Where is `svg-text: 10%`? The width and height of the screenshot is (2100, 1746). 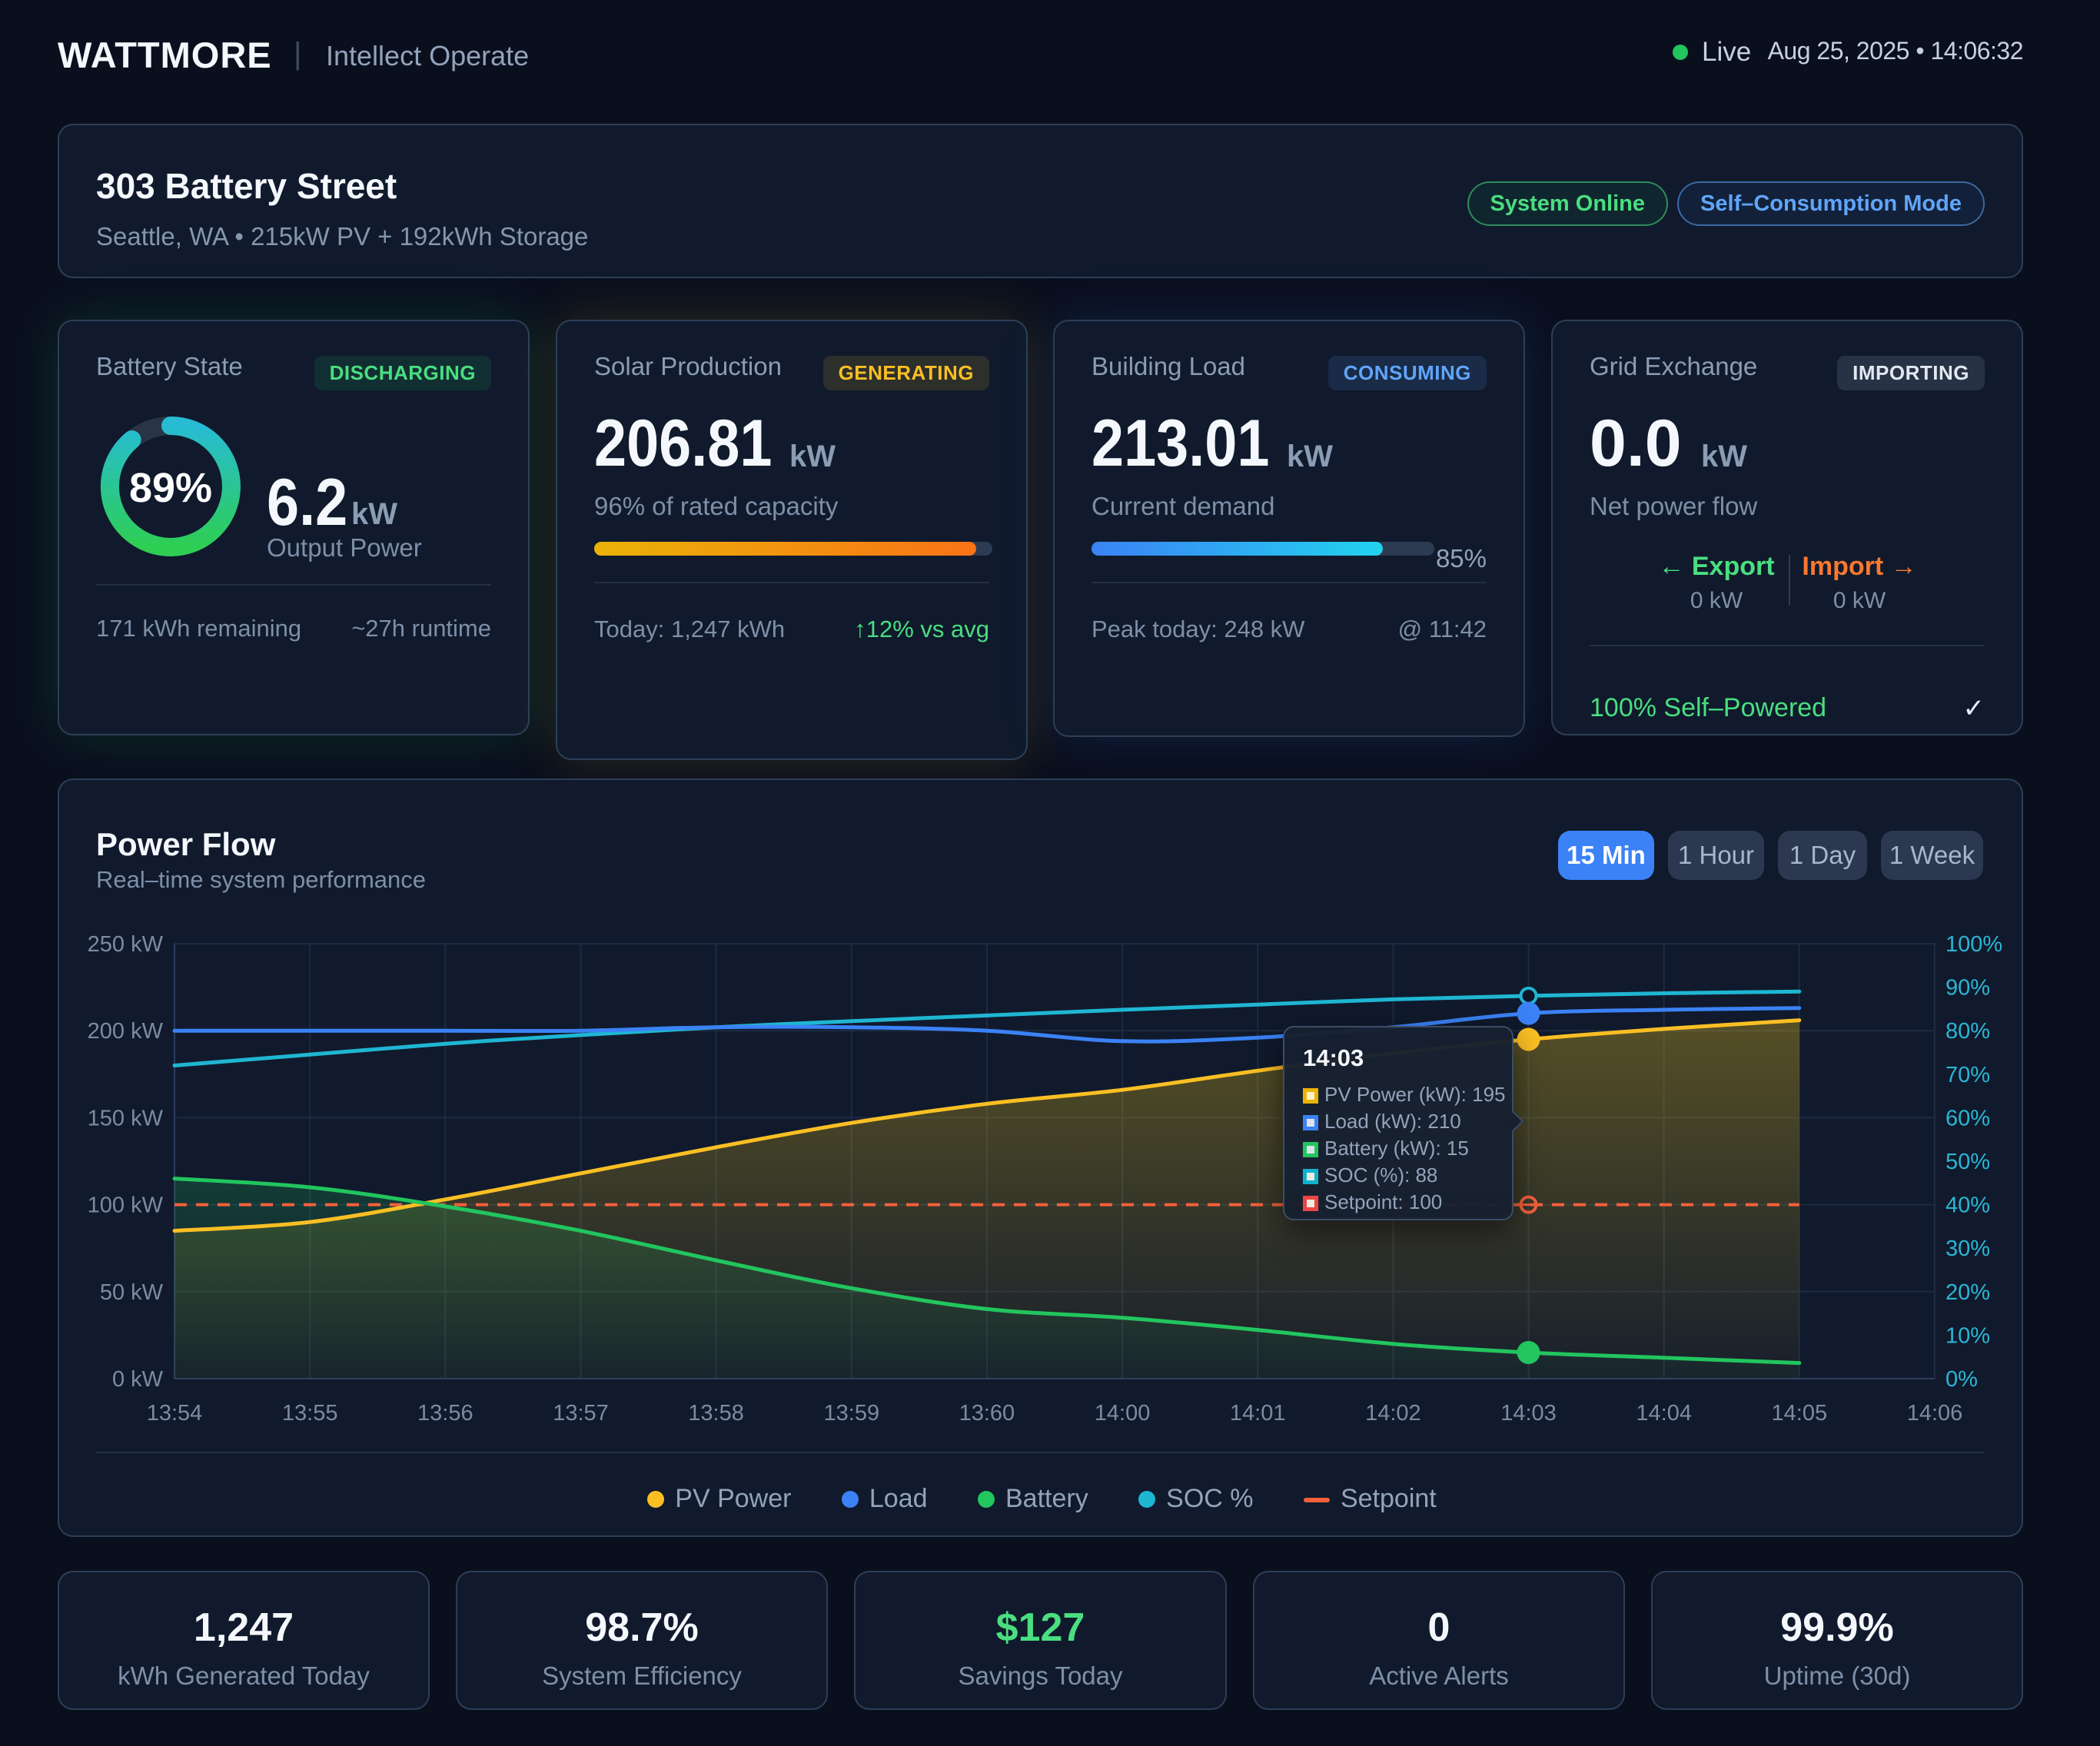
svg-text: 10% is located at coordinates (1968, 1335).